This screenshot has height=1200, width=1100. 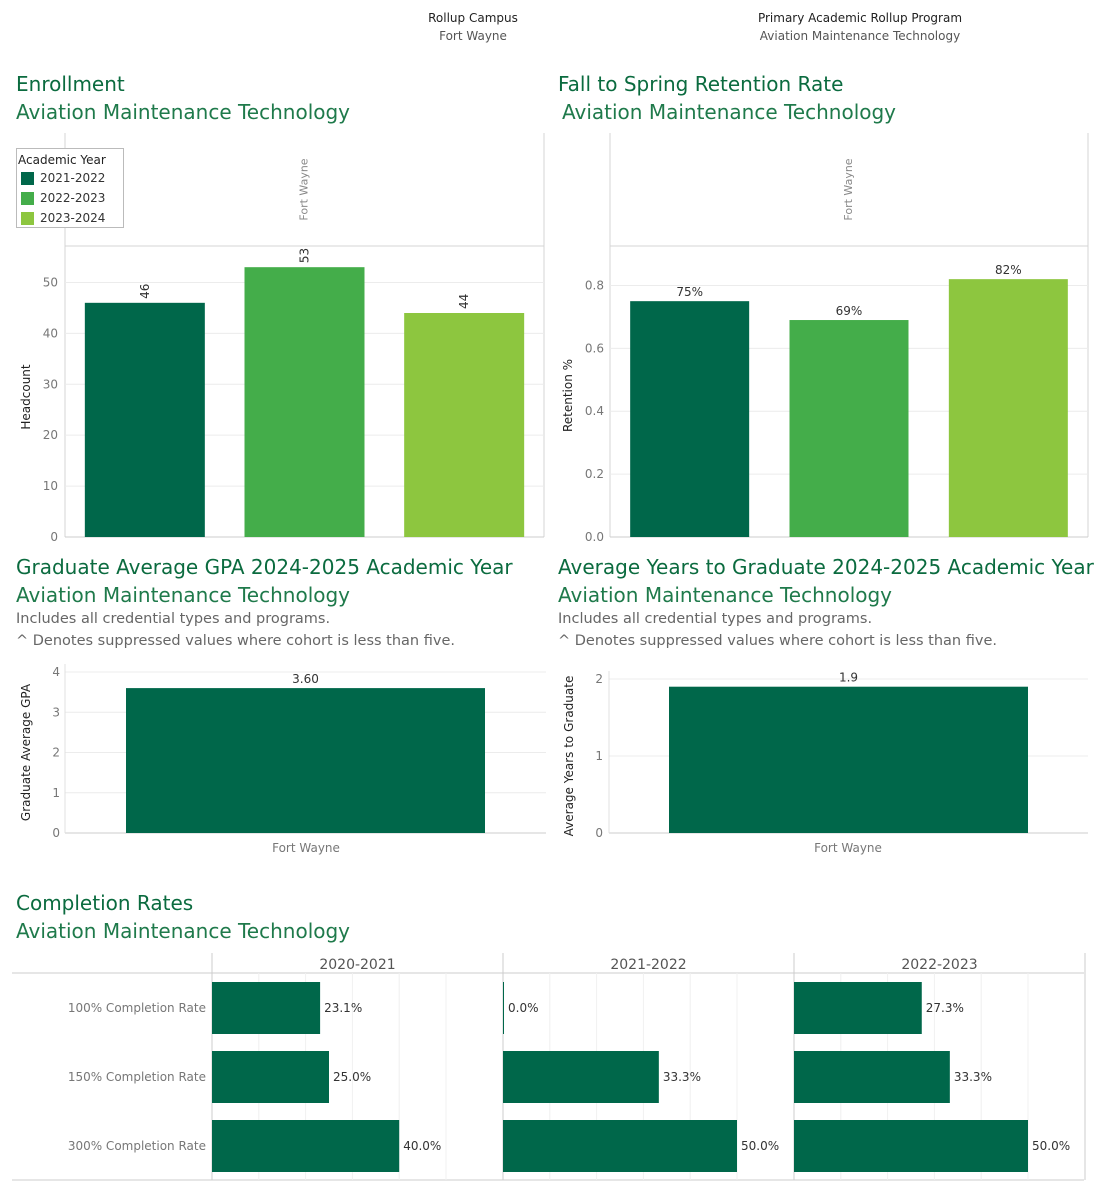 What do you see at coordinates (50, 486) in the screenshot?
I see `y-tick-label: 10` at bounding box center [50, 486].